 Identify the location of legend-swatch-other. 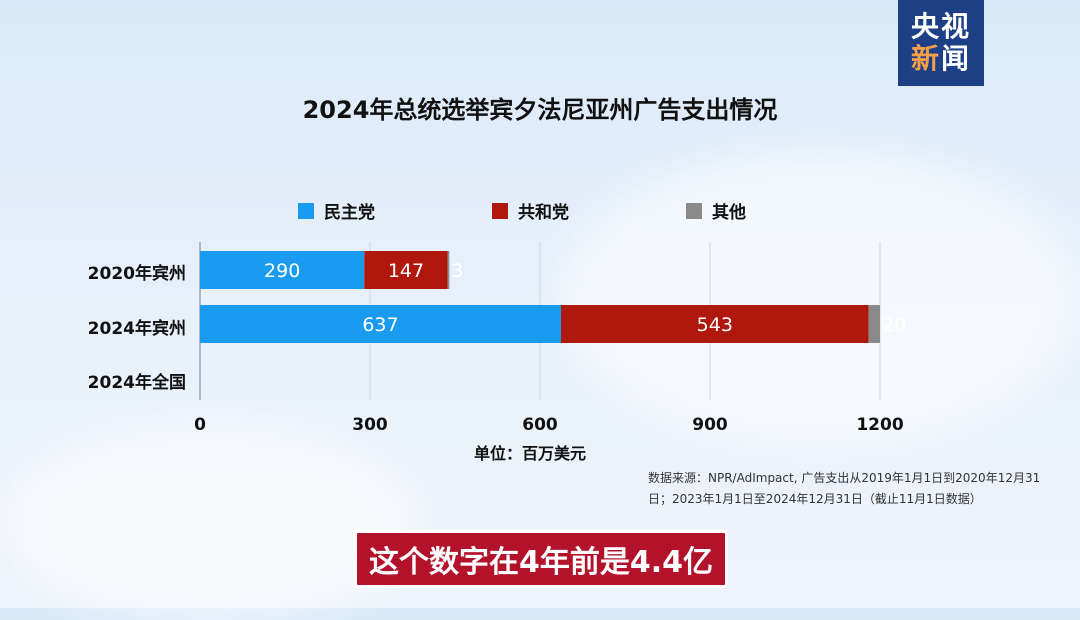
(694, 210).